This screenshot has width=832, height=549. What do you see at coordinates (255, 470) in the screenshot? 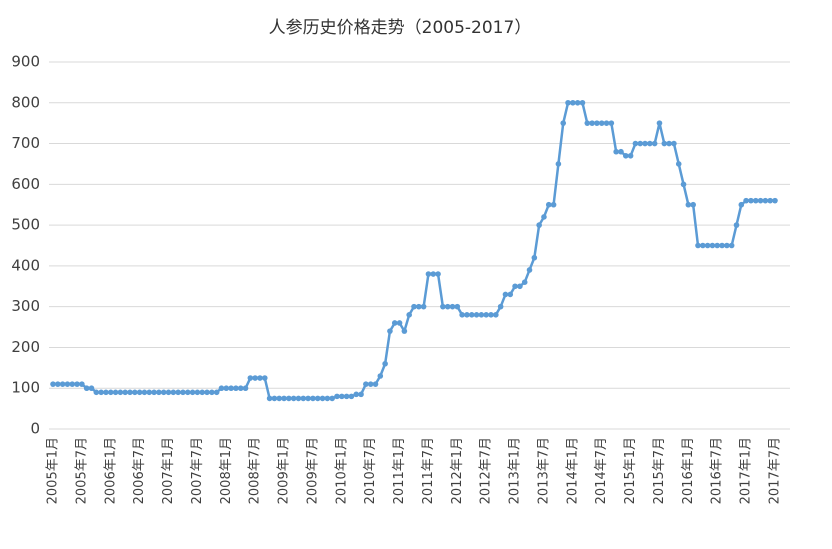
I see `x-tick-label: 2008年7月` at bounding box center [255, 470].